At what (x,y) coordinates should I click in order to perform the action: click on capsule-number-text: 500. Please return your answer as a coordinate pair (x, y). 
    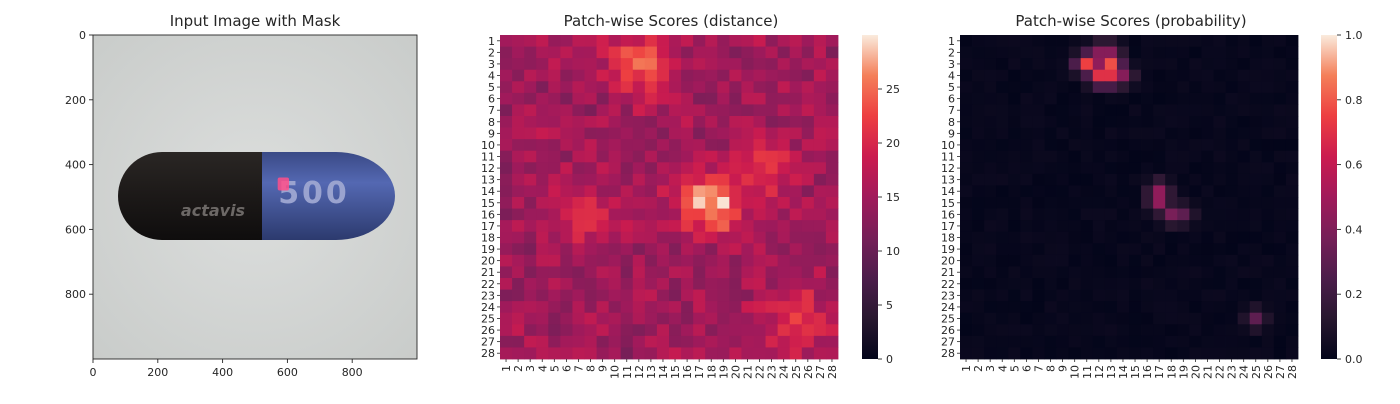
    Looking at the image, I should click on (314, 193).